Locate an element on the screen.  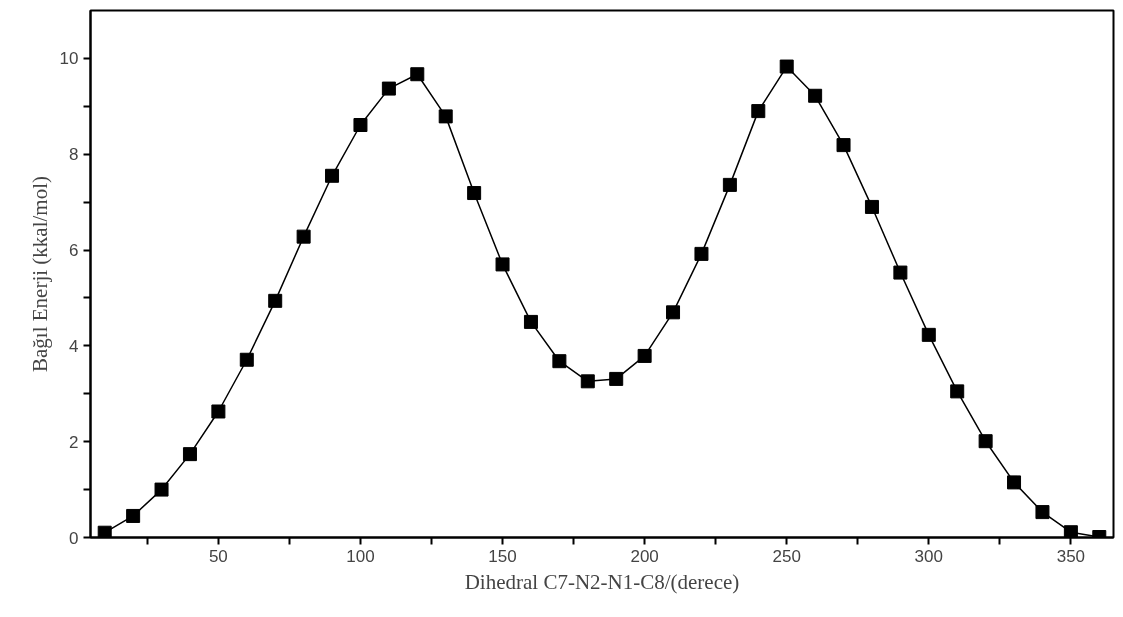
x-axis-title: Dihedral C7-N2-N1-C8/(derece) is located at coordinates (602, 581).